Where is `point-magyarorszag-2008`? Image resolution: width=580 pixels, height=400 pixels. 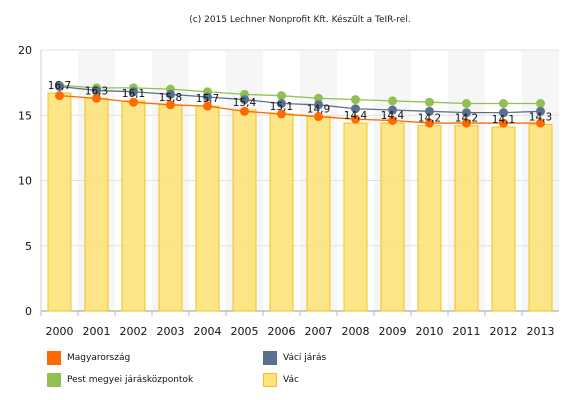 point-magyarorszag-2008 is located at coordinates (355, 119).